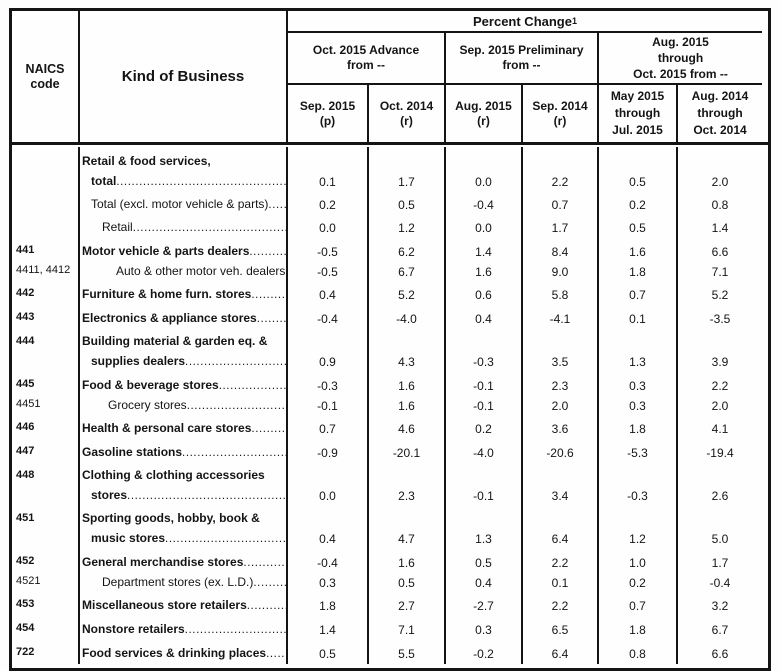 The height and width of the screenshot is (671, 780). I want to click on percent-change-value: 0.1, so click(560, 583).